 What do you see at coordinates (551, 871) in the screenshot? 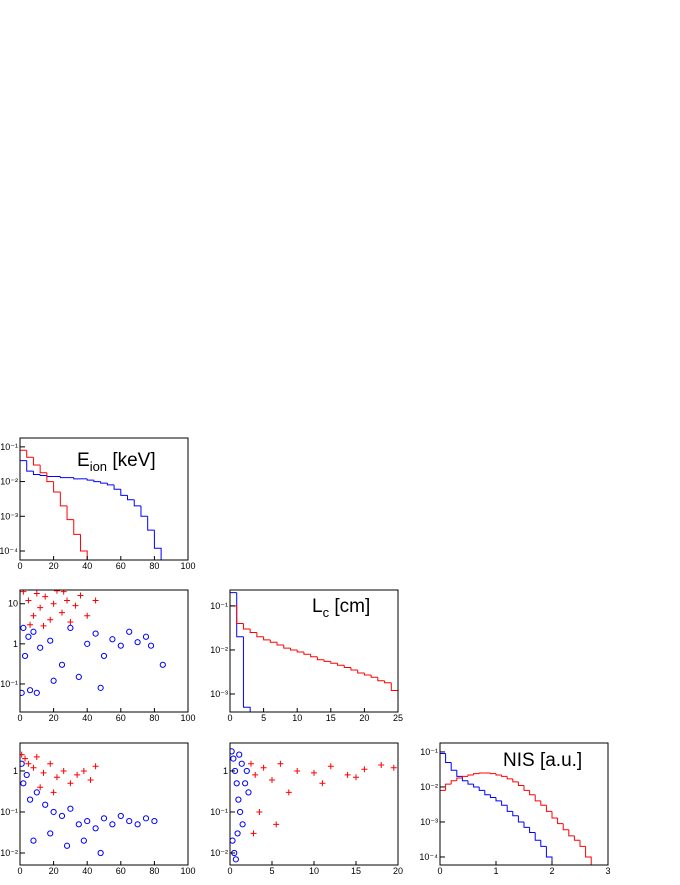
I see `x-tick-label: 2` at bounding box center [551, 871].